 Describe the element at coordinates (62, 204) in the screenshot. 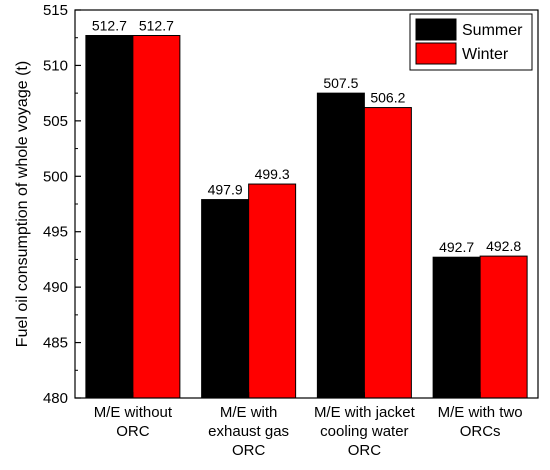

I see `y-axis: 480 485 490 495 500 505 510 515` at that location.